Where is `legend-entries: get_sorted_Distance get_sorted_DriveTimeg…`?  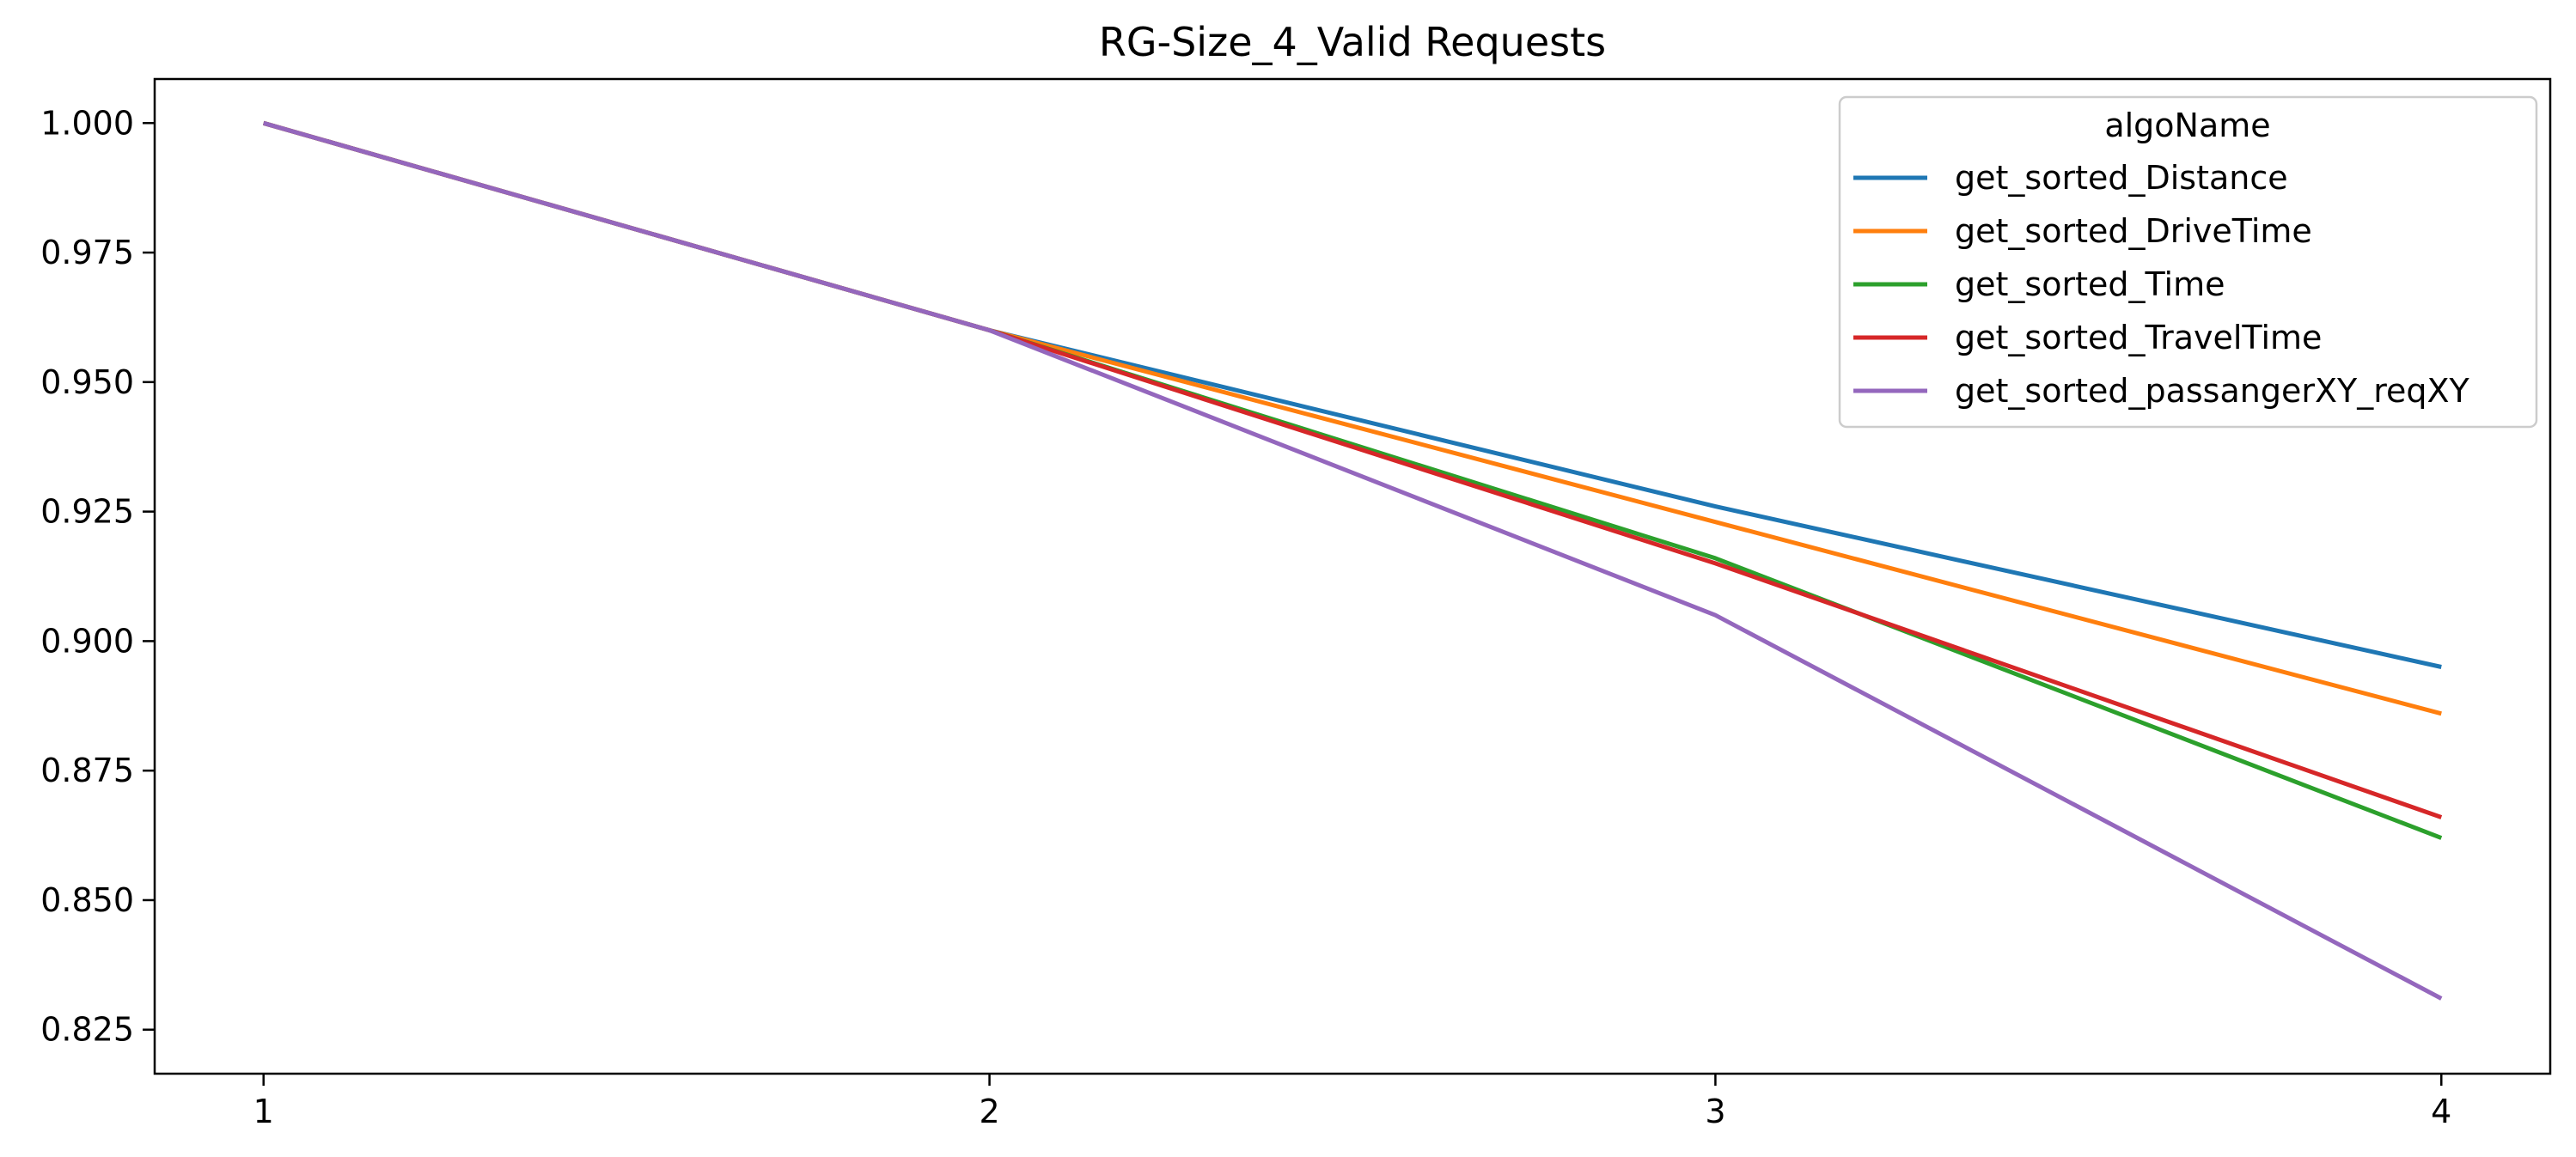 legend-entries: get_sorted_Distance get_sorted_DriveTimeg… is located at coordinates (2161, 285).